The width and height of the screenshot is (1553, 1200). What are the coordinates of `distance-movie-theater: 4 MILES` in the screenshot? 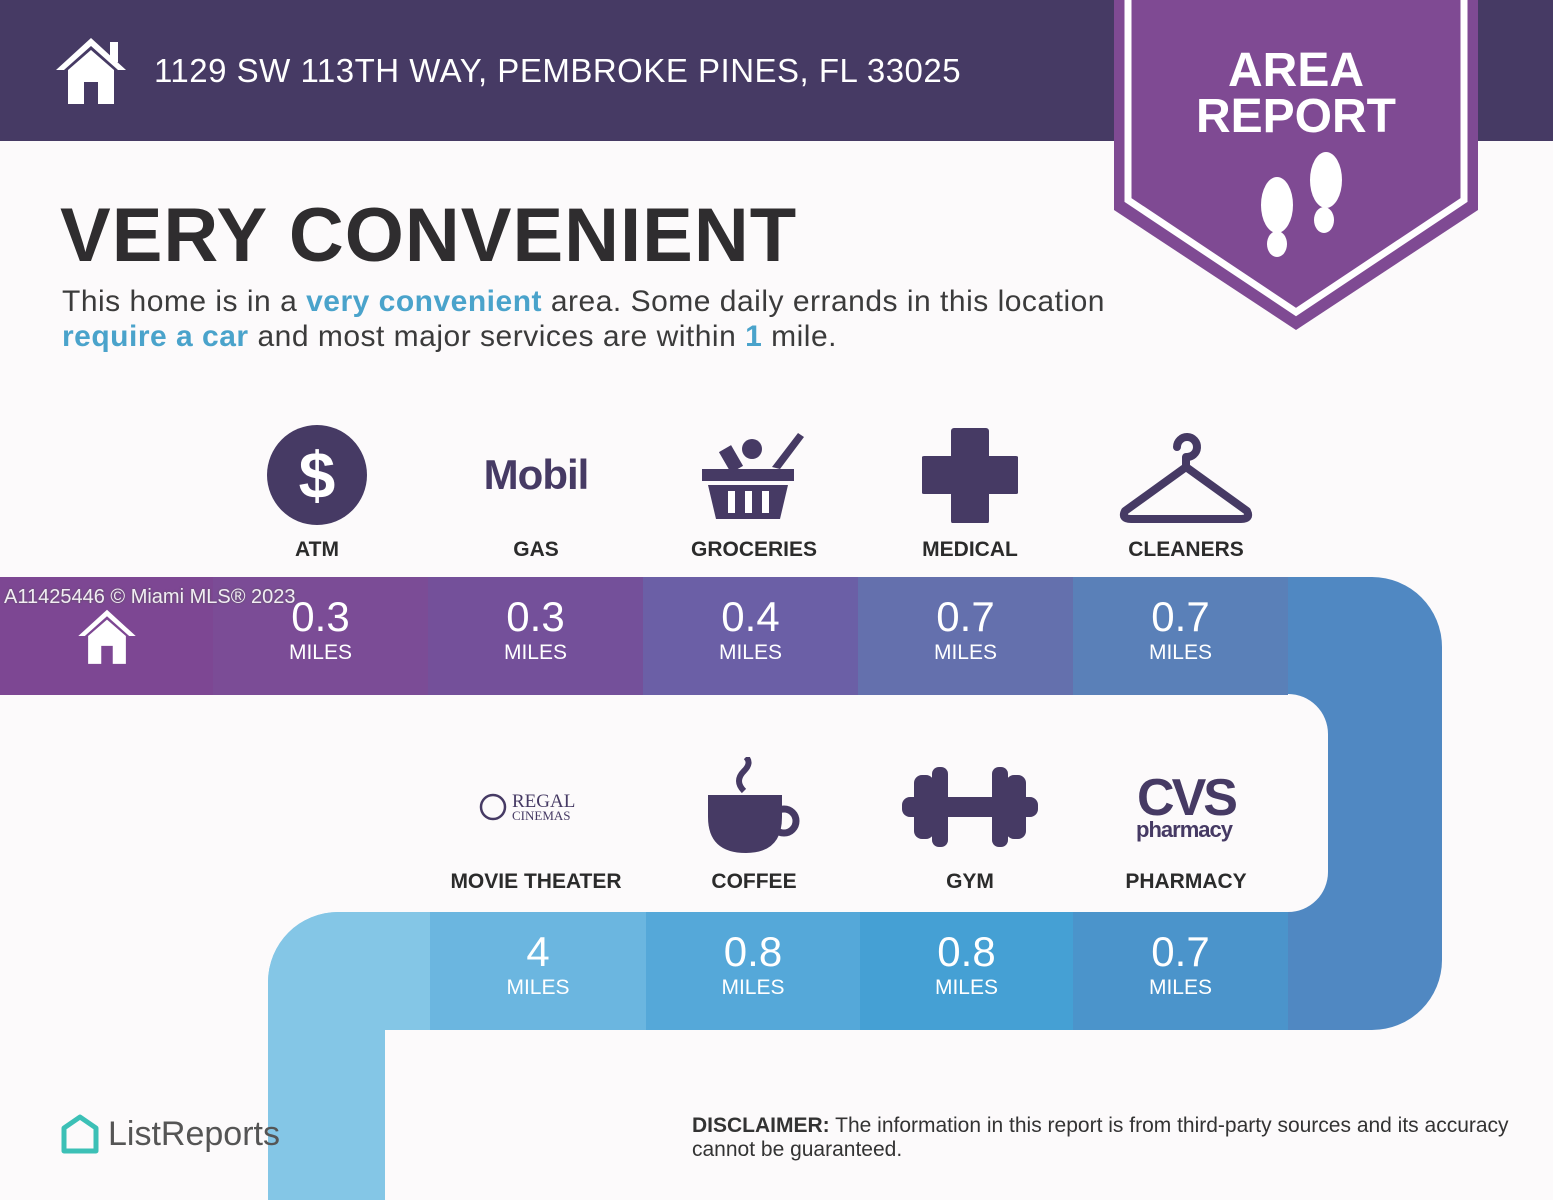 It's located at (538, 971).